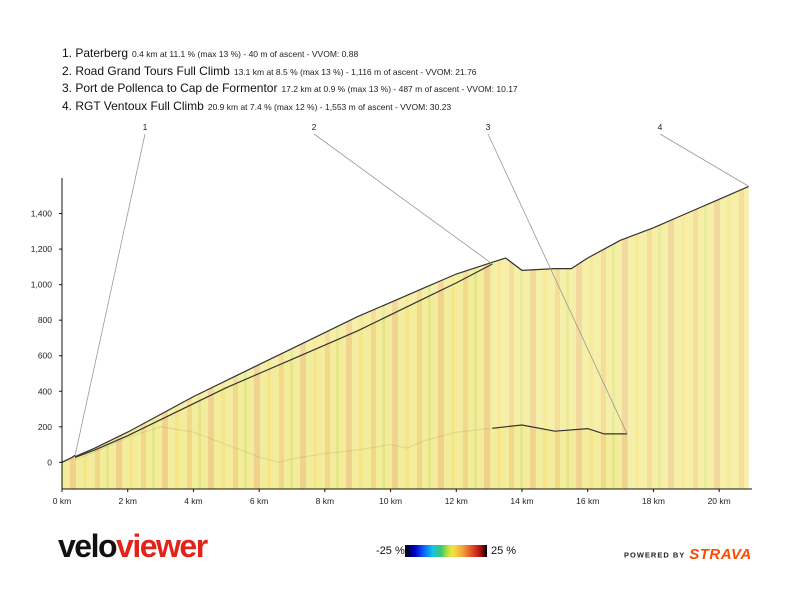  Describe the element at coordinates (45, 320) in the screenshot. I see `y-tick-label: 800` at that location.